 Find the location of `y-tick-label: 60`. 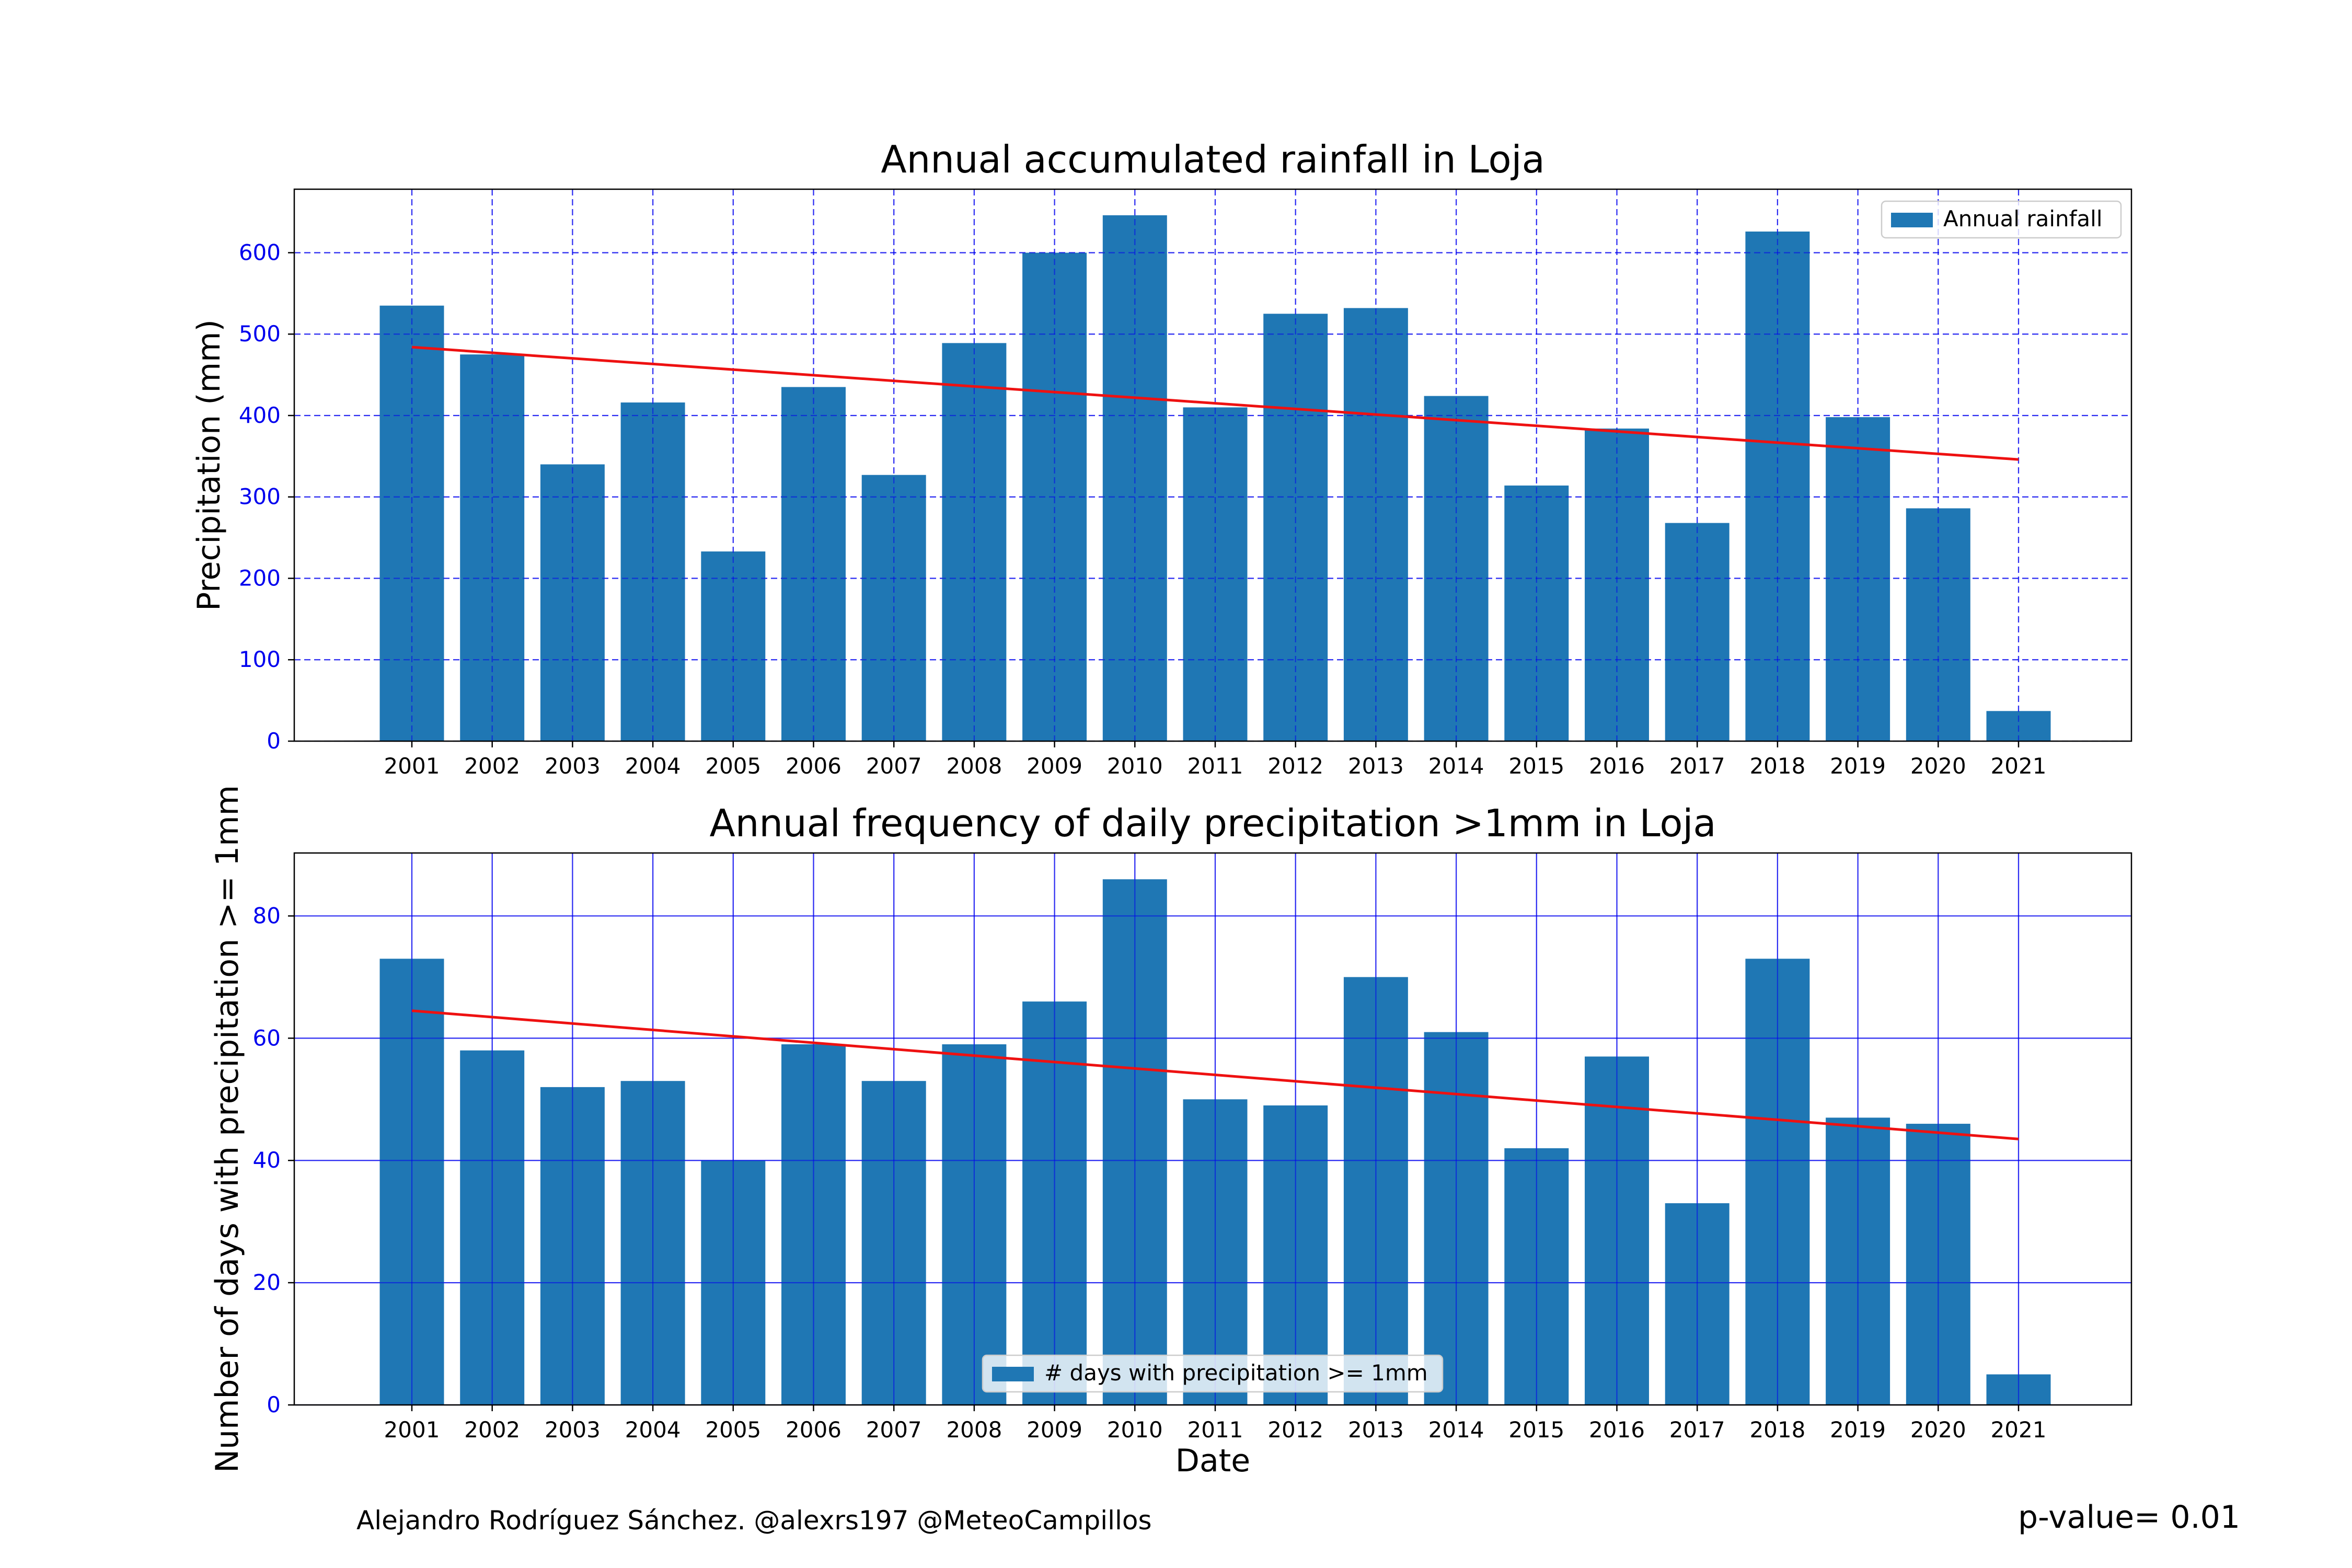

y-tick-label: 60 is located at coordinates (267, 1038).